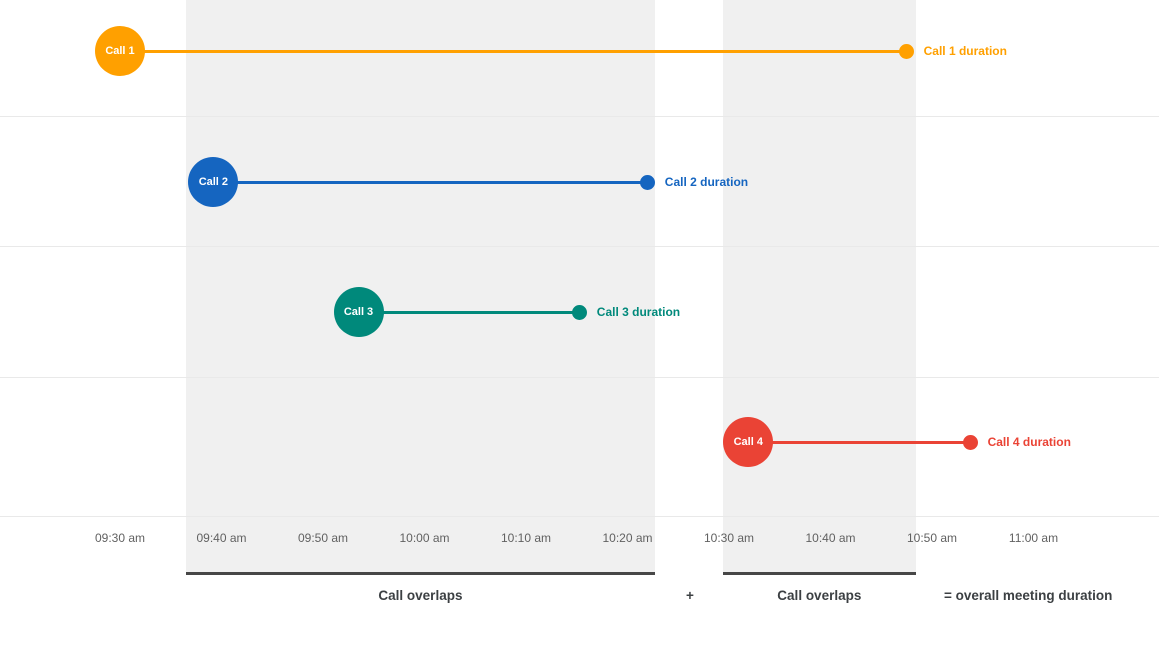  Describe the element at coordinates (965, 51) in the screenshot. I see `call-duration-label: Call 1 duration` at that location.